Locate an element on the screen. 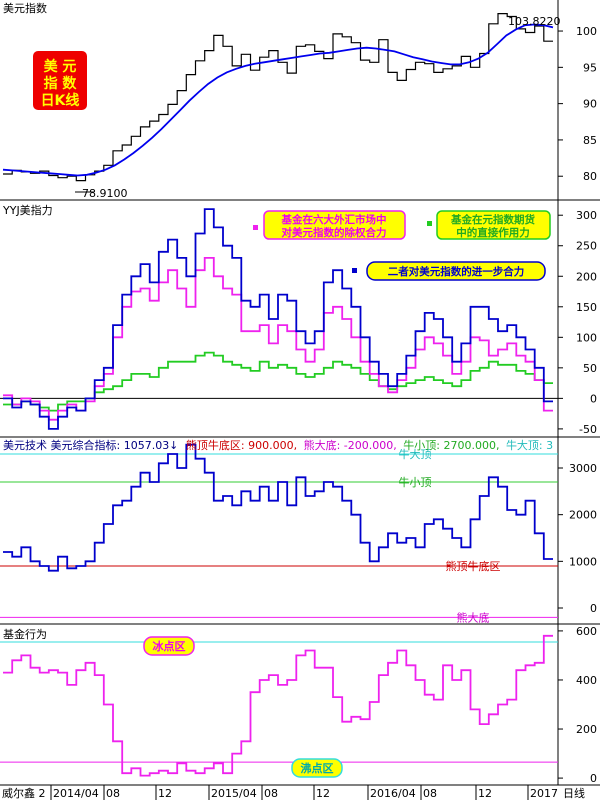  usd-index-badge: 美 元 指 数 日K线 is located at coordinates (60, 80).